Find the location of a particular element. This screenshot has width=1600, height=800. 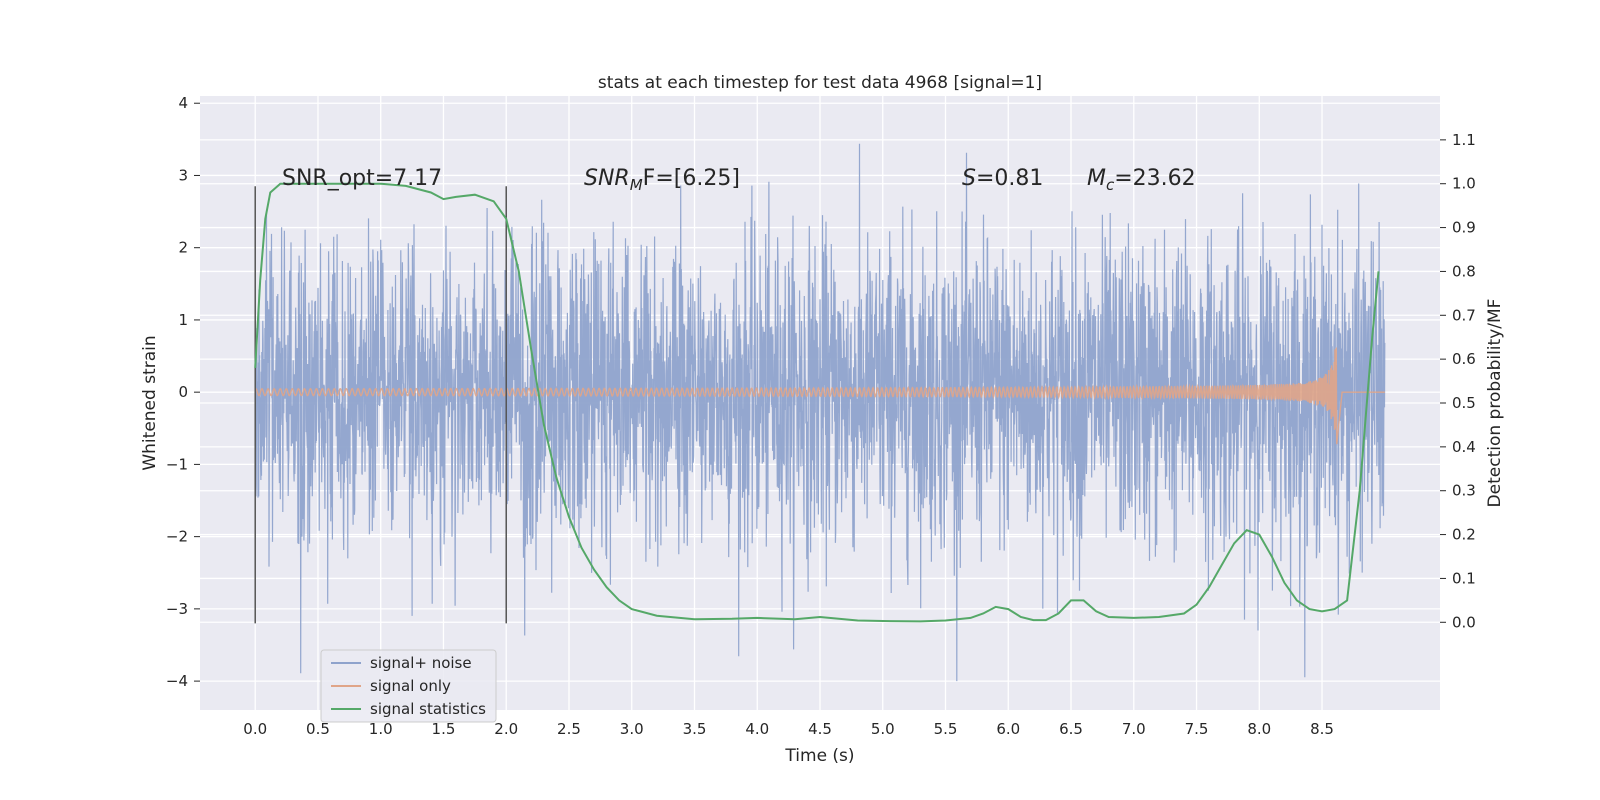

y-right-axis-title: Detection probability/MF is located at coordinates (1495, 403).